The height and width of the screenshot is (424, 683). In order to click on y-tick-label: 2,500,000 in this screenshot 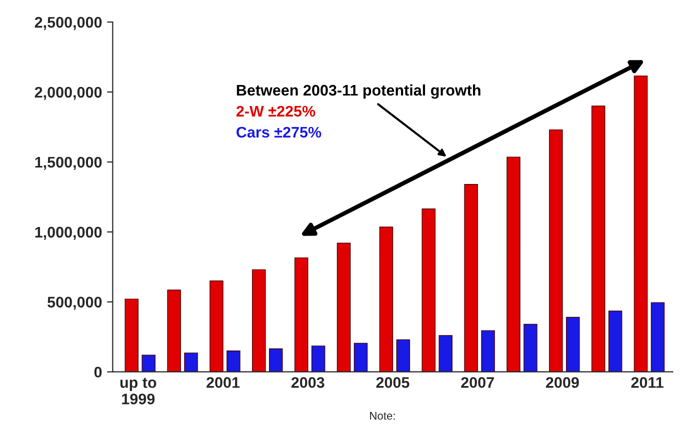, I will do `click(68, 23)`.